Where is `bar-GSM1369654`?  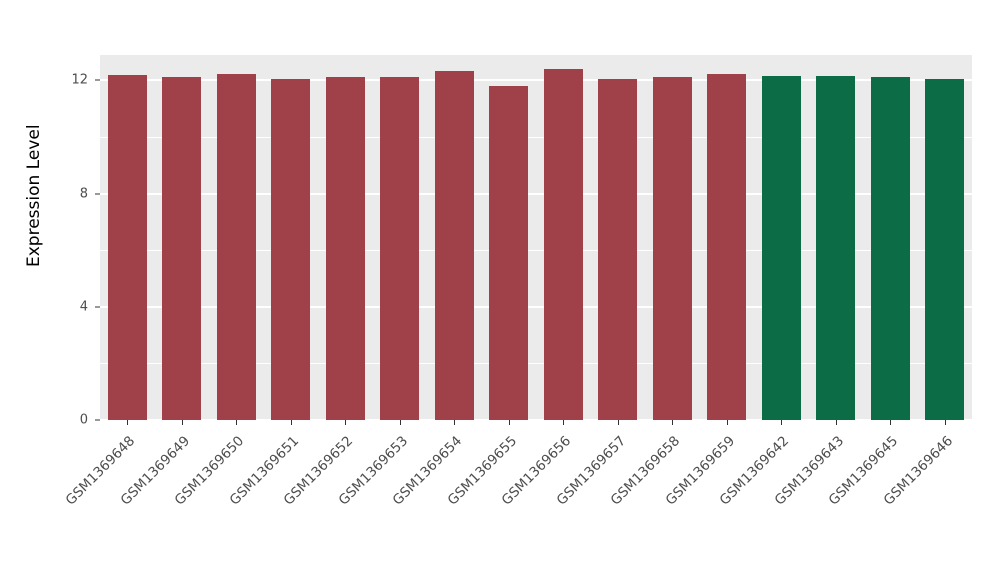 bar-GSM1369654 is located at coordinates (454, 245).